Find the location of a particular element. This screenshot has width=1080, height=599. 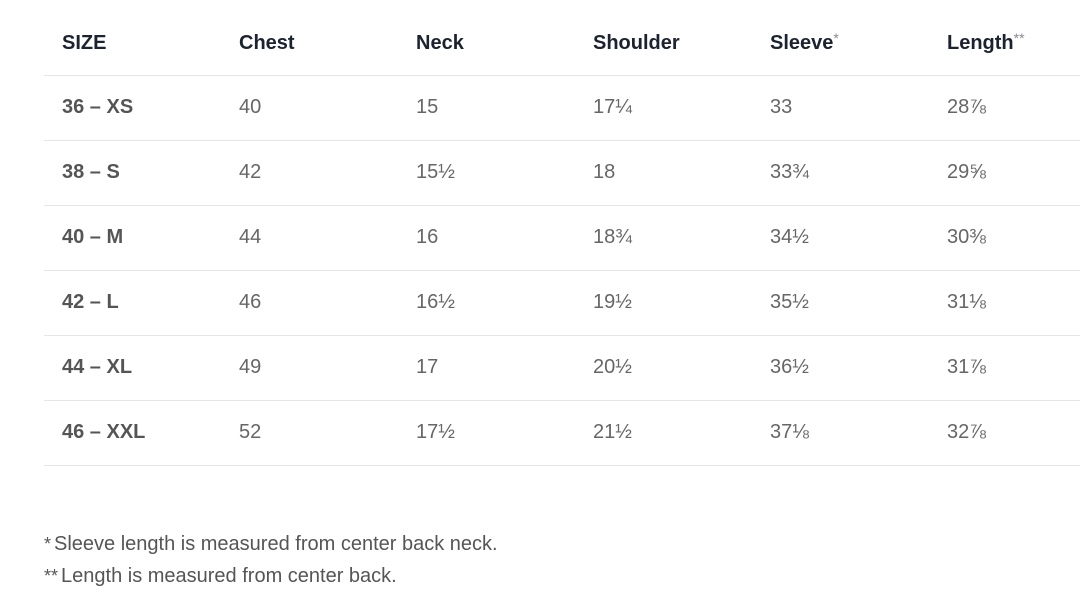

table-row: 38 – S 42 15½ 18 33¾ 29⅝ is located at coordinates (562, 173).